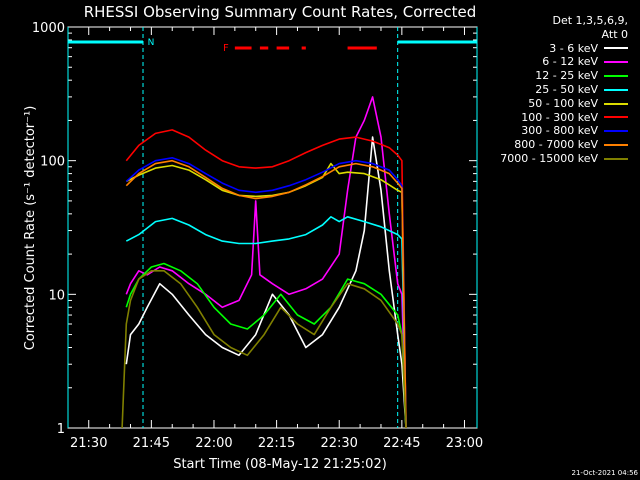  Describe the element at coordinates (563, 103) in the screenshot. I see `legend-entry-label: 50 - 100 keV` at that location.